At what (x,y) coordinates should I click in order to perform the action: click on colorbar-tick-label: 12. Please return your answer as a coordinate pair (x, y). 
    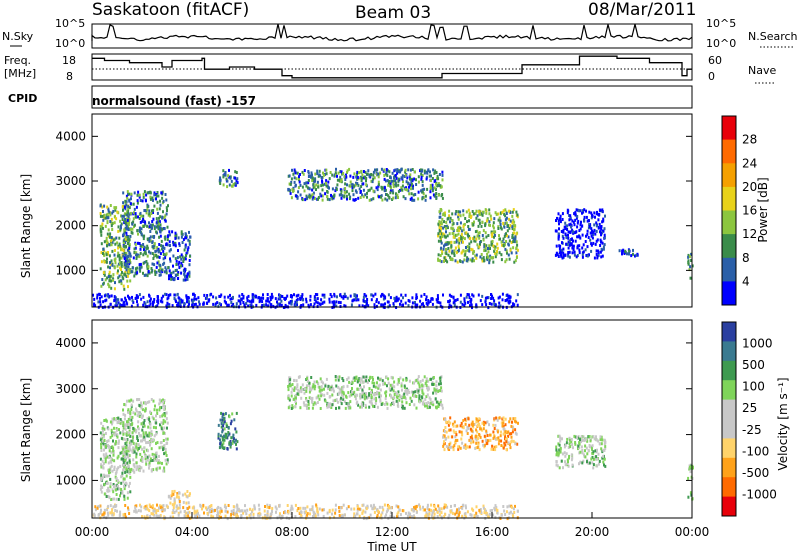
    Looking at the image, I should click on (749, 234).